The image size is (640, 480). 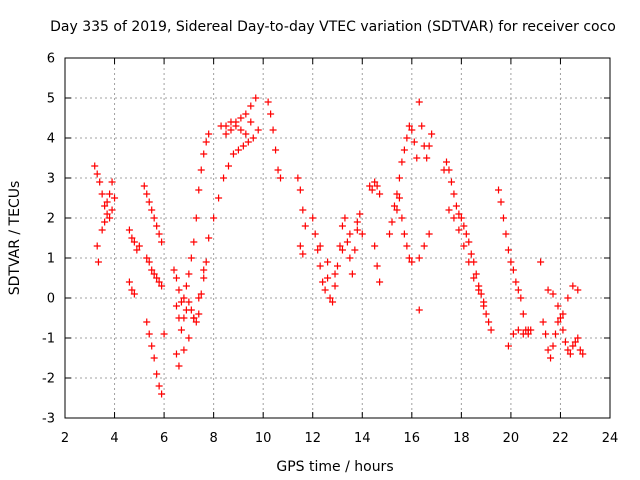 I want to click on y-tick-label: -2, so click(x=48, y=379).